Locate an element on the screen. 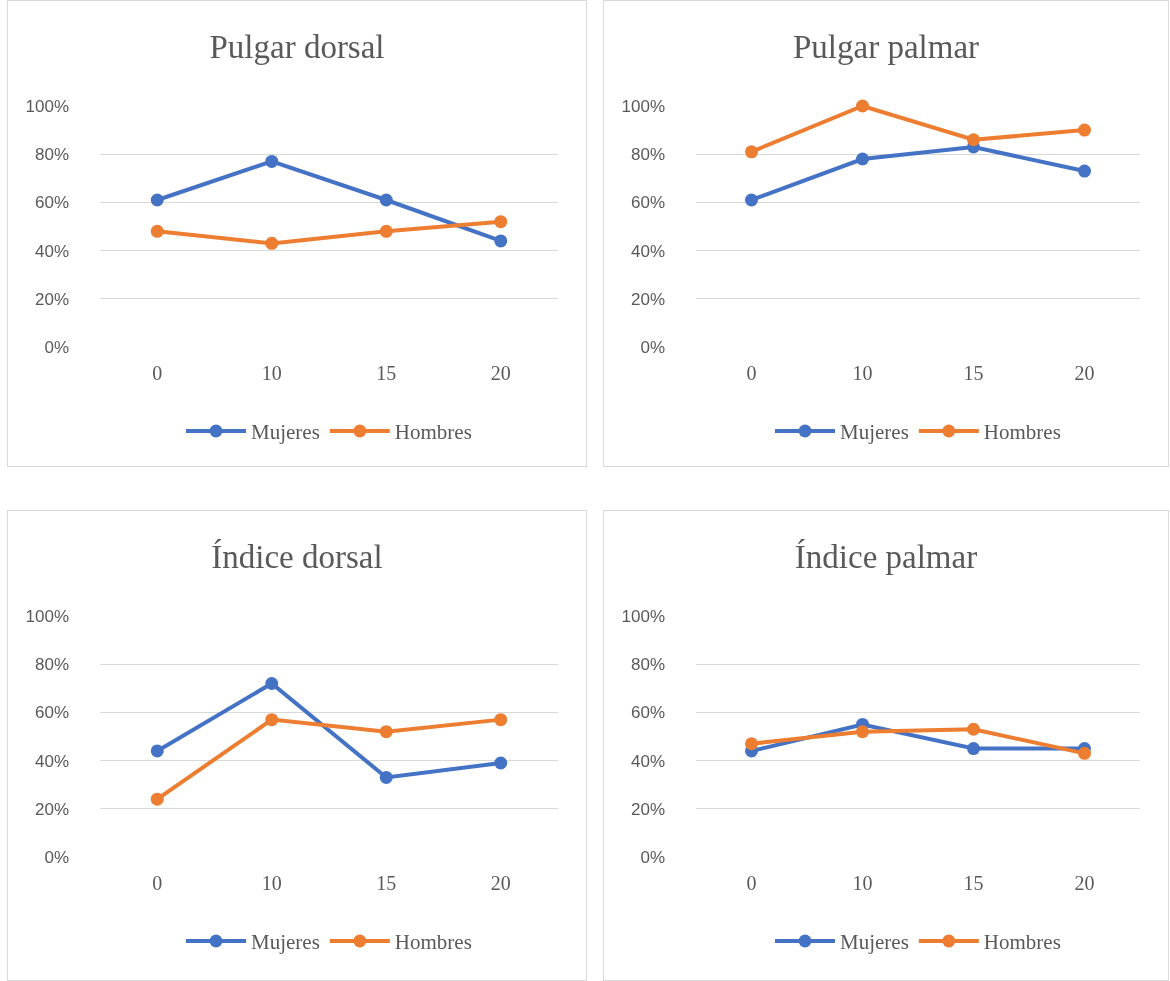 The height and width of the screenshot is (981, 1170). chart-title: Pulgar palmar is located at coordinates (886, 46).